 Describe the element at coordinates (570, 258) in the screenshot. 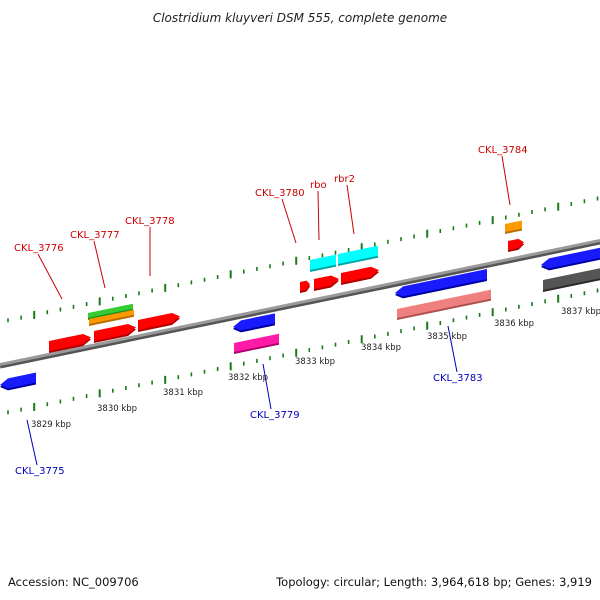

I see `feature-blue-right` at that location.